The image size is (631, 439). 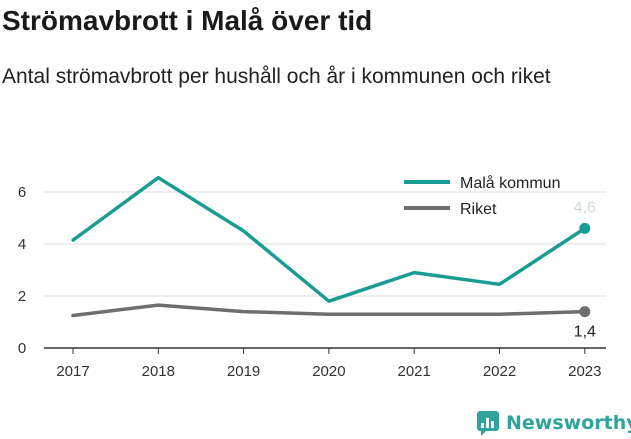 I want to click on end-labels: 4,6 1,4, so click(x=585, y=269).